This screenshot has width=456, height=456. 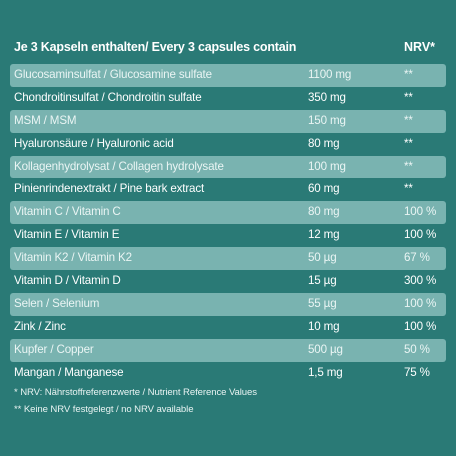 What do you see at coordinates (325, 372) in the screenshot?
I see `nutrient-amount: 1,5 mg` at bounding box center [325, 372].